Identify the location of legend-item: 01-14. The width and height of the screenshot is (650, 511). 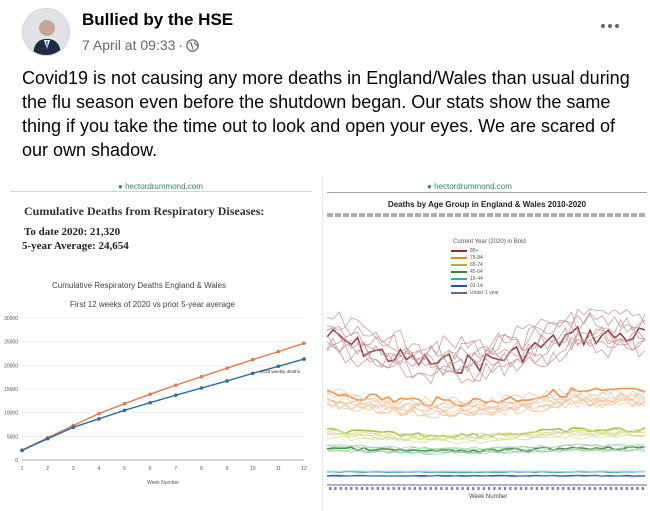
(467, 286).